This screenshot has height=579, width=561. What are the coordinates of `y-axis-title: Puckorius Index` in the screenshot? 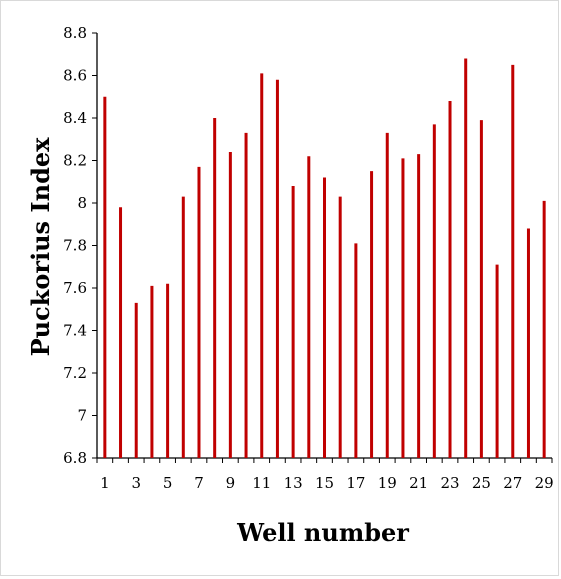 It's located at (40, 247).